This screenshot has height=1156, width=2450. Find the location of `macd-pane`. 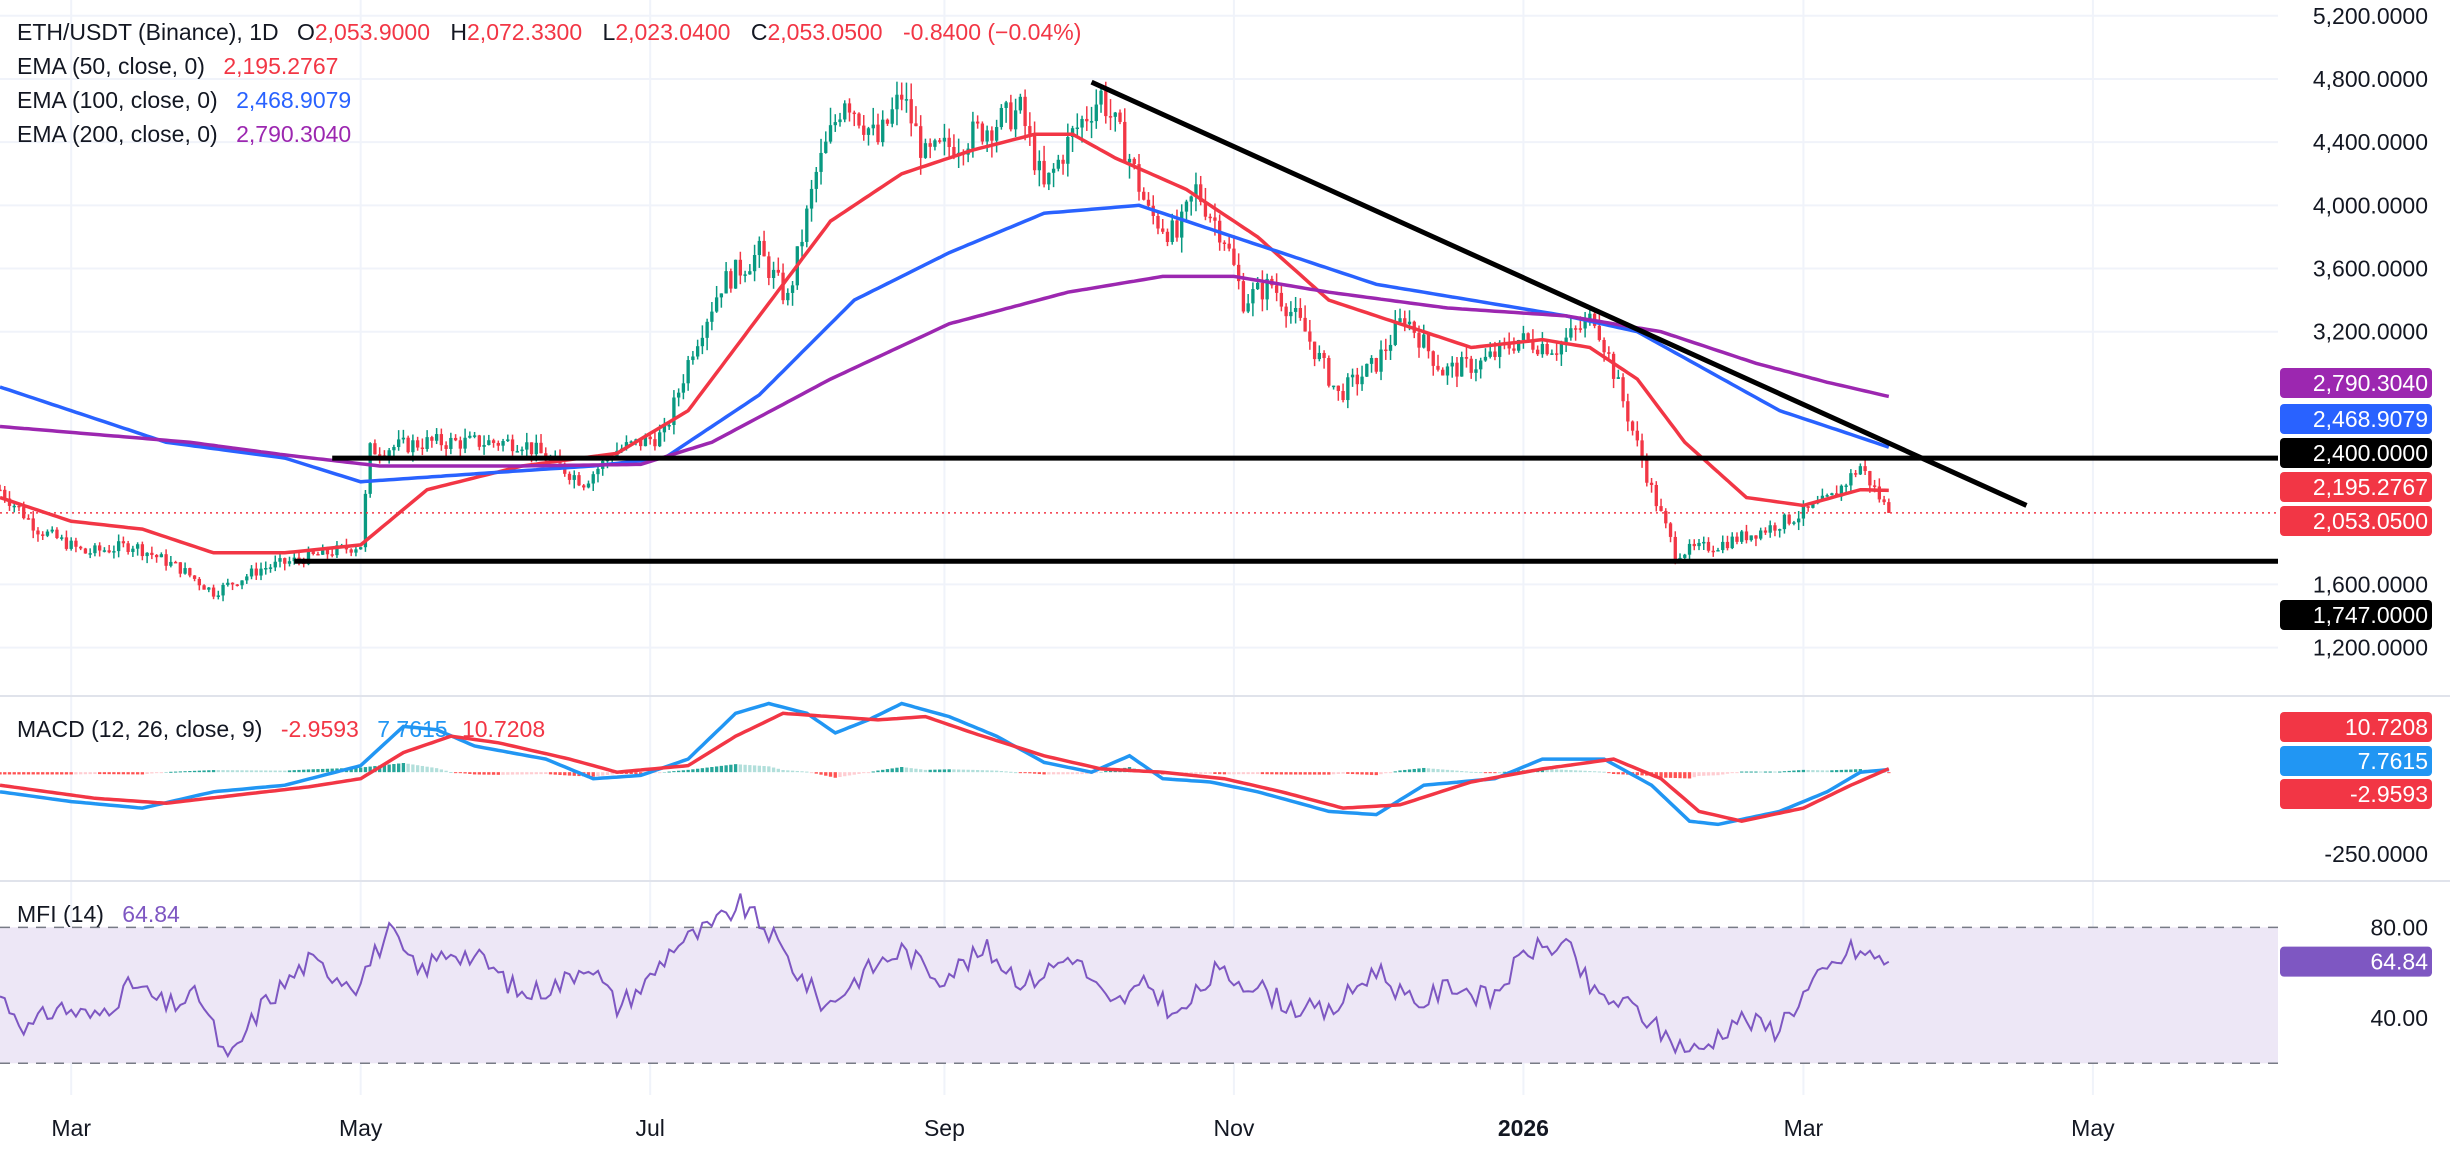

macd-pane is located at coordinates (945, 764).